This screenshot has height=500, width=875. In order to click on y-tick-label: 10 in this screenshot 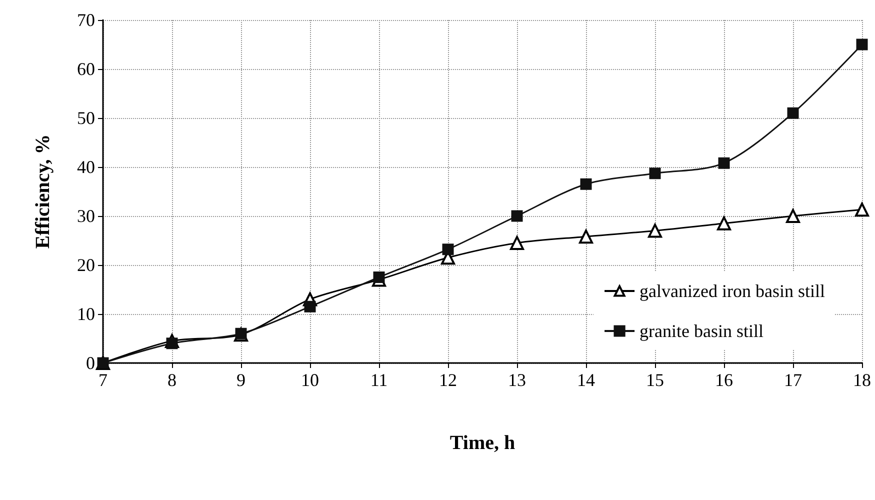, I will do `click(86, 314)`.